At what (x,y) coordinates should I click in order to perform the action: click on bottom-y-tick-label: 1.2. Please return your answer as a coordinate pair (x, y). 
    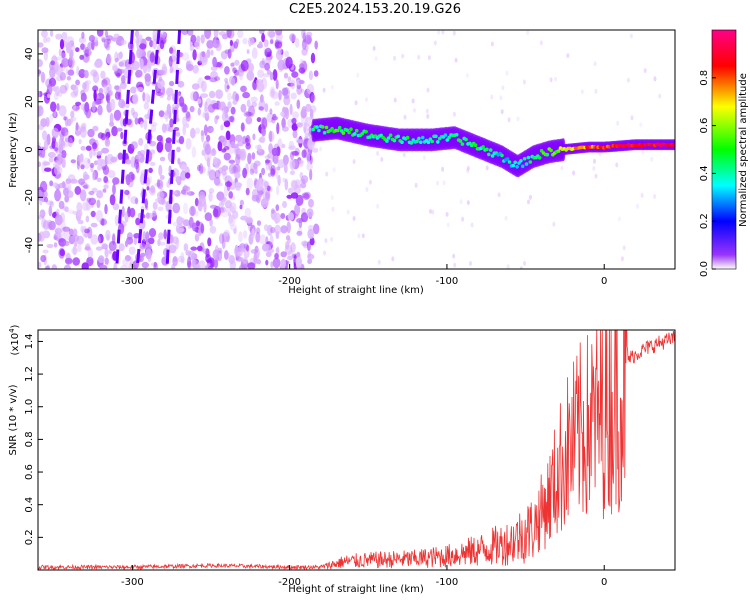
    Looking at the image, I should click on (29, 374).